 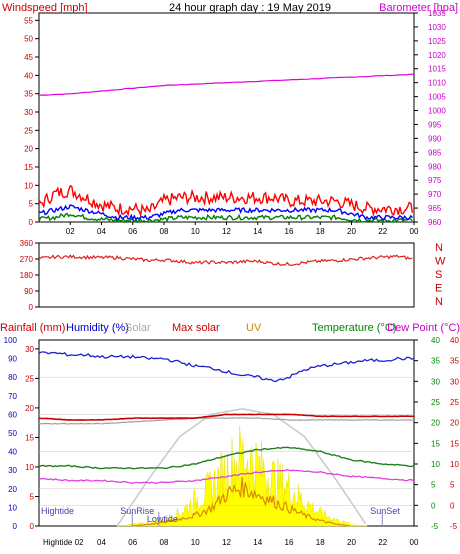 I want to click on humidity-tick-label: 30, so click(x=12, y=470).